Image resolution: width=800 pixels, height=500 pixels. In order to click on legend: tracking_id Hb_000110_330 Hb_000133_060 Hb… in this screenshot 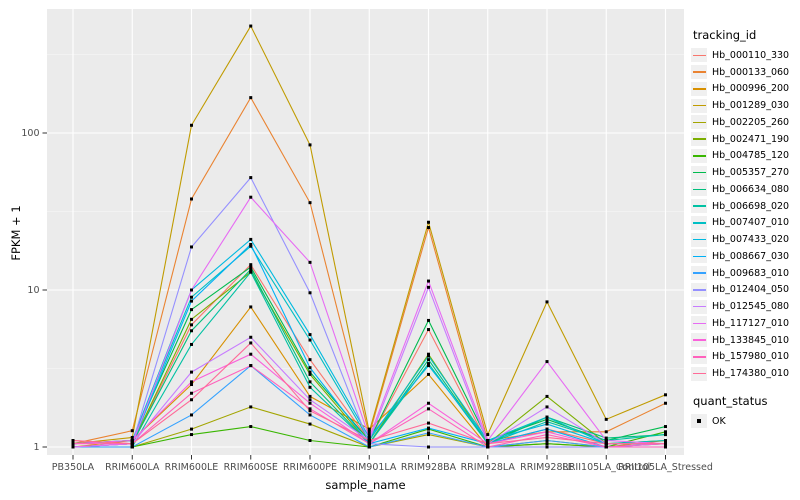, I will do `click(745, 229)`.